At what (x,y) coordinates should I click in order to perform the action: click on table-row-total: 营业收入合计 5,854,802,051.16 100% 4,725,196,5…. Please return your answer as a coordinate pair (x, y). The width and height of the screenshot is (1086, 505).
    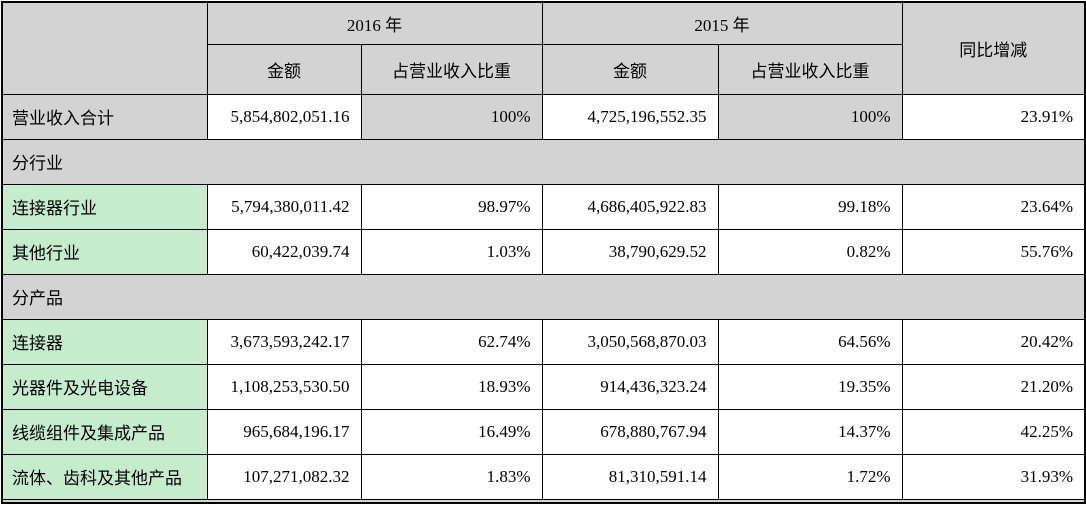
    Looking at the image, I should click on (543, 116).